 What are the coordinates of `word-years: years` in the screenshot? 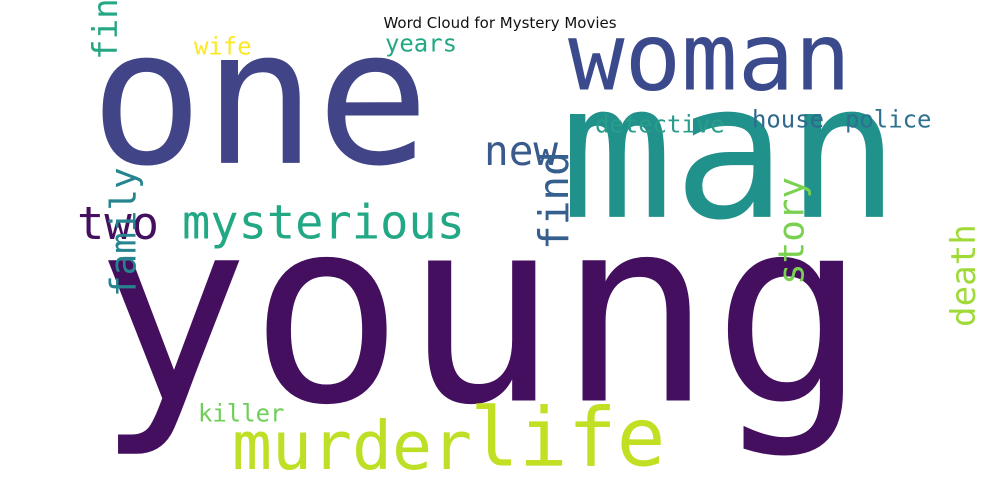 It's located at (421, 43).